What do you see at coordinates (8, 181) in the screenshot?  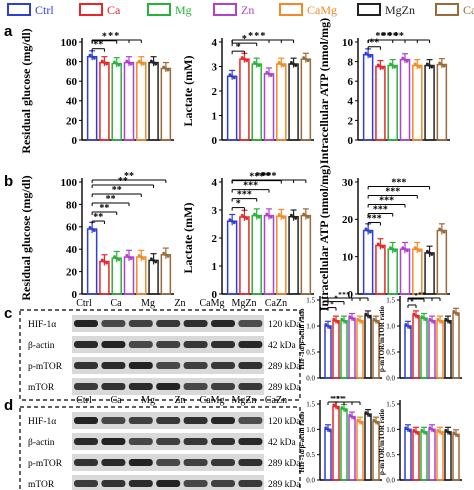 I see `panel-letter-b: b` at bounding box center [8, 181].